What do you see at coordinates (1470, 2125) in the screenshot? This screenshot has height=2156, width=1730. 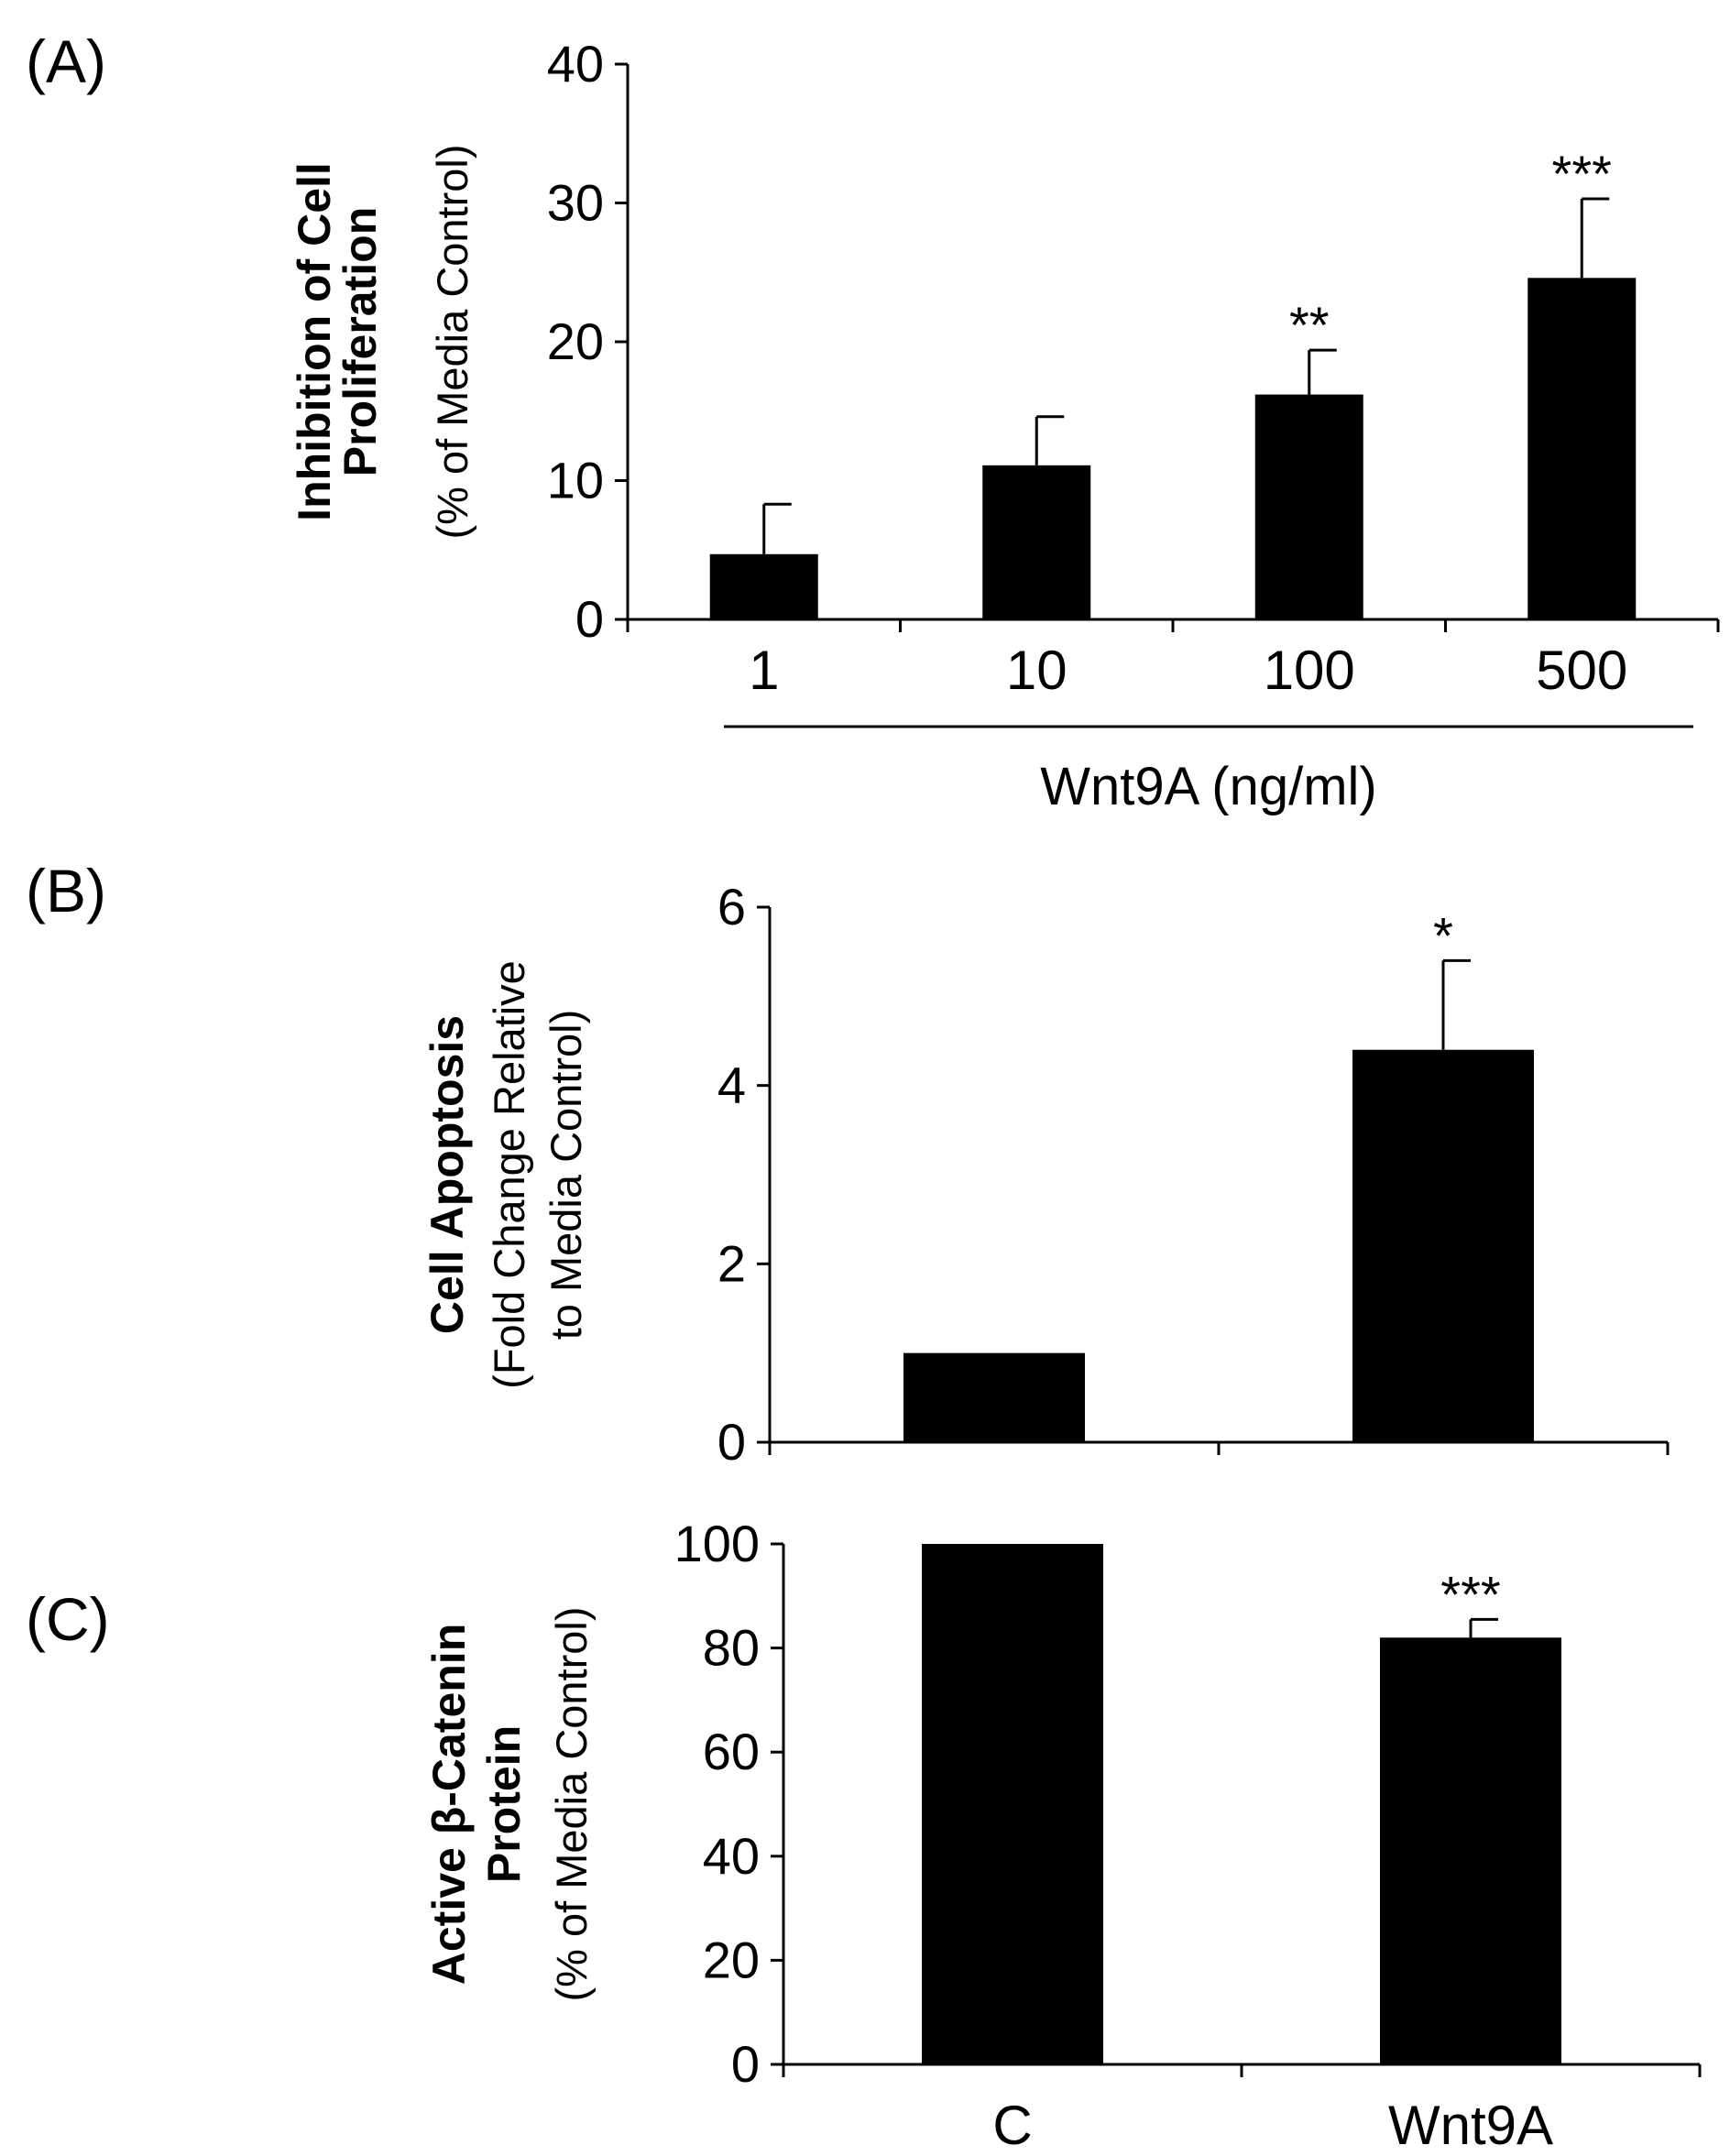 I see `panel-c-x-category-label: Wnt9A` at bounding box center [1470, 2125].